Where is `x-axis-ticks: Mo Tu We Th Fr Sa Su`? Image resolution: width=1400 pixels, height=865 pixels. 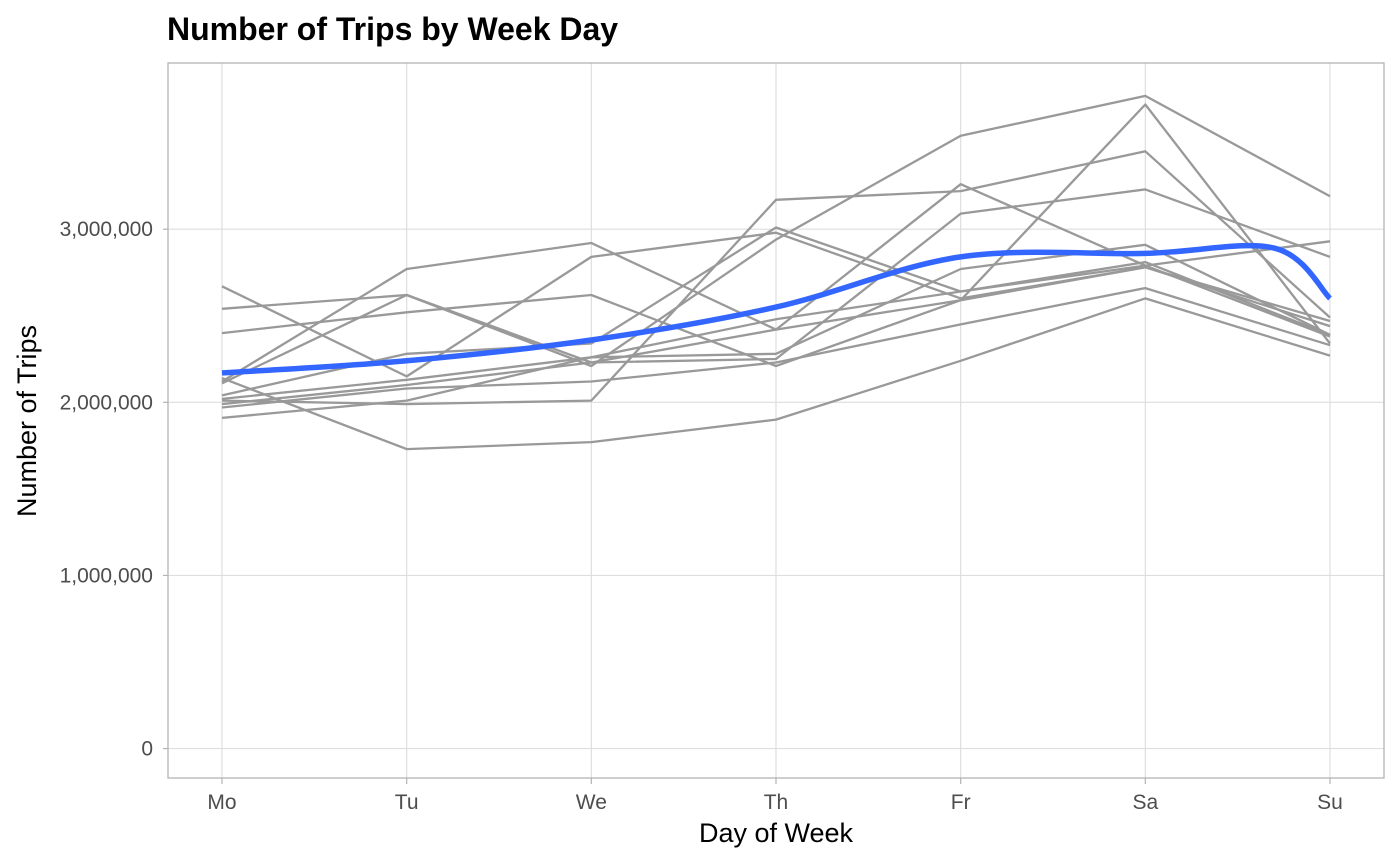
x-axis-ticks: Mo Tu We Th Fr Sa Su is located at coordinates (775, 796).